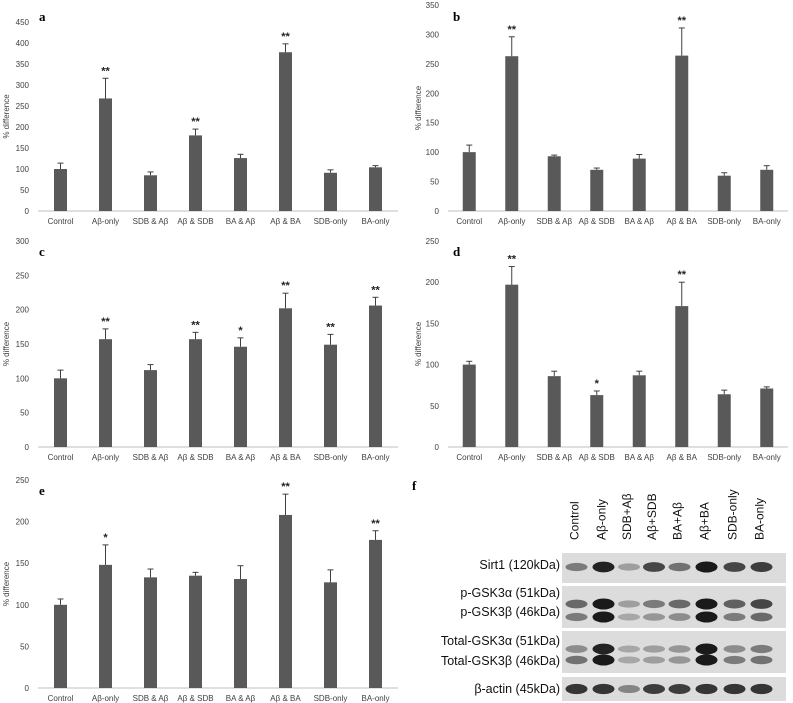 This screenshot has height=703, width=793. What do you see at coordinates (414, 485) in the screenshot?
I see `panel-letter: f` at bounding box center [414, 485].